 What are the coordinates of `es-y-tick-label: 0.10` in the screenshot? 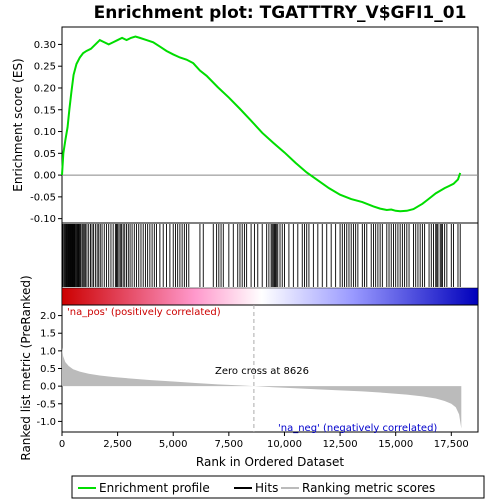 It's located at (45, 132).